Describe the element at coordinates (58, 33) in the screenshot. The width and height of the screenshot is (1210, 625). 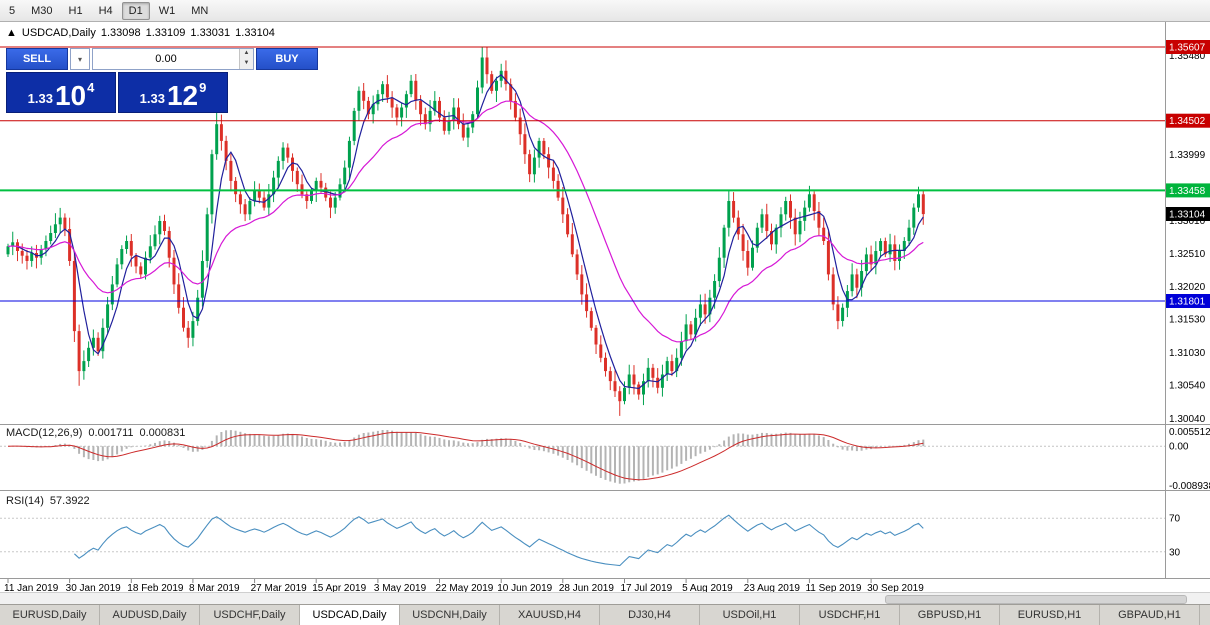
I see `chart-title: USDCAD,Daily` at that location.